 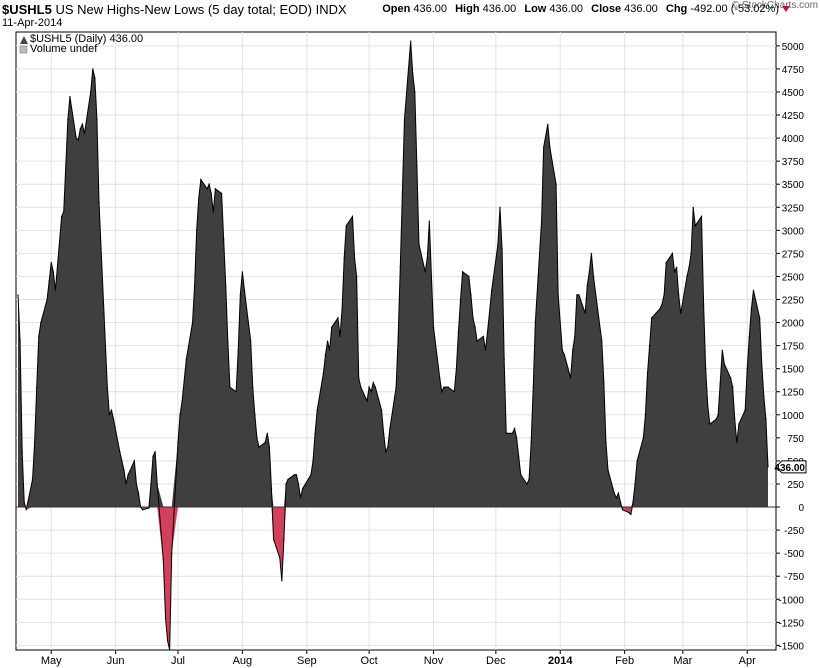 What do you see at coordinates (793, 416) in the screenshot?
I see `y-tick-label: 1000` at bounding box center [793, 416].